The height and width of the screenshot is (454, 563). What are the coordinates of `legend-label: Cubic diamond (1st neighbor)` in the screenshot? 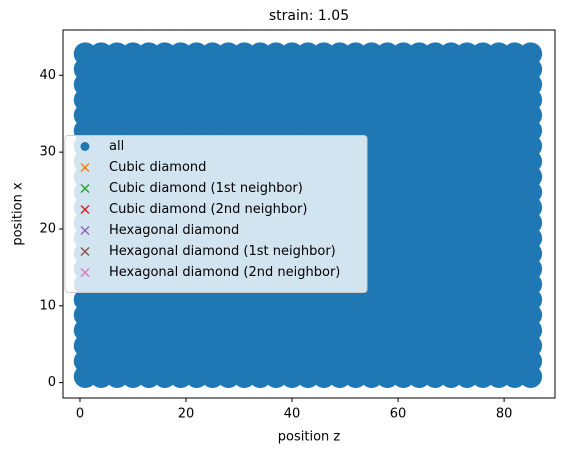 It's located at (206, 188).